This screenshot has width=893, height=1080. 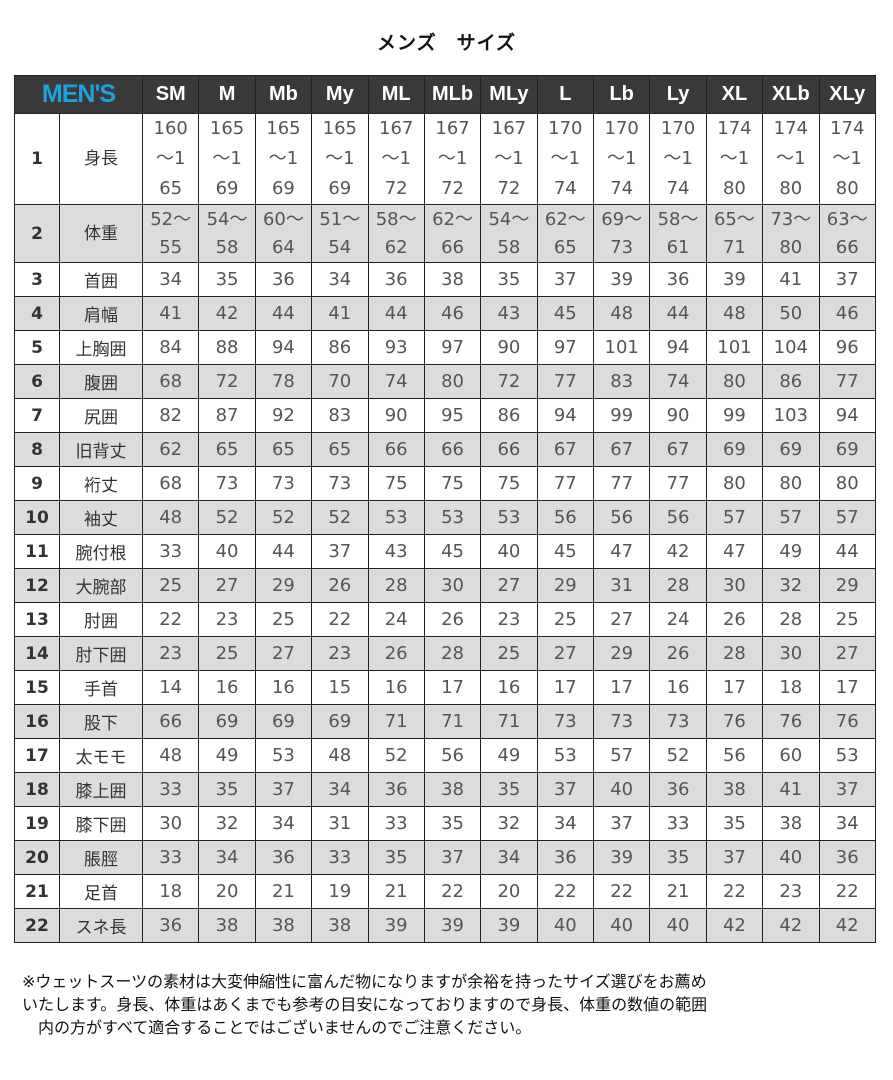 I want to click on size-value-cell: 58～61, so click(x=678, y=233).